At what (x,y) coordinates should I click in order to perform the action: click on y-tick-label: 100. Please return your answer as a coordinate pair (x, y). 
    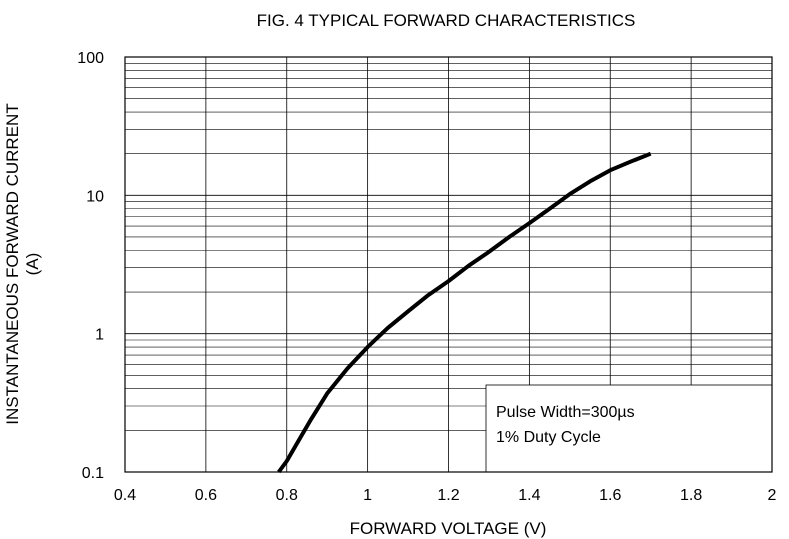
    Looking at the image, I should click on (90, 58).